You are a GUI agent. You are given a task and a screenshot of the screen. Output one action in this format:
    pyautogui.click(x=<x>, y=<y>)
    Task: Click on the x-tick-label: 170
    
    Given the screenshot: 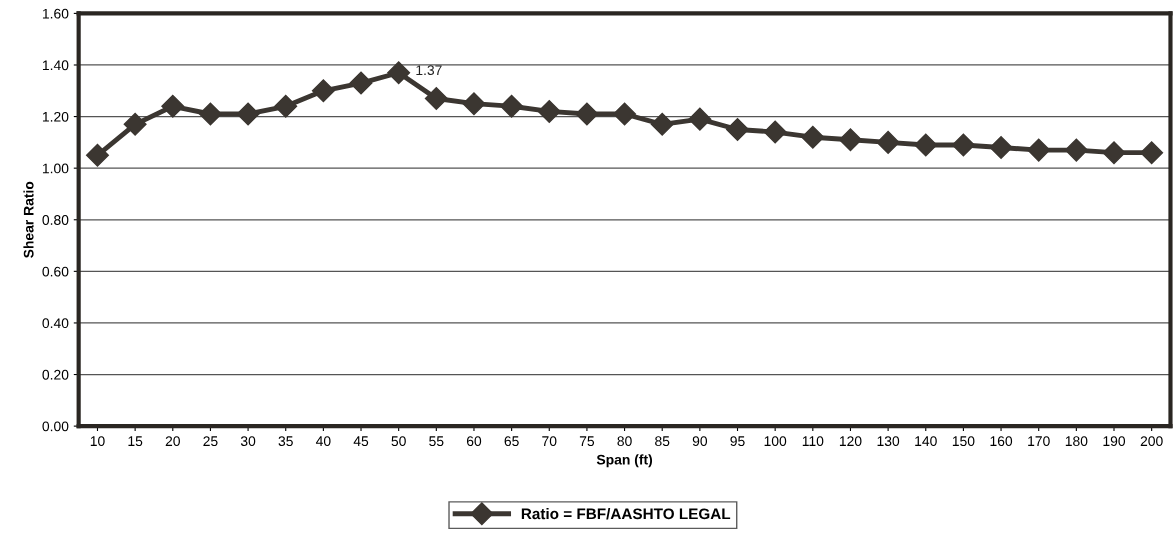 What is the action you would take?
    pyautogui.click(x=1039, y=441)
    